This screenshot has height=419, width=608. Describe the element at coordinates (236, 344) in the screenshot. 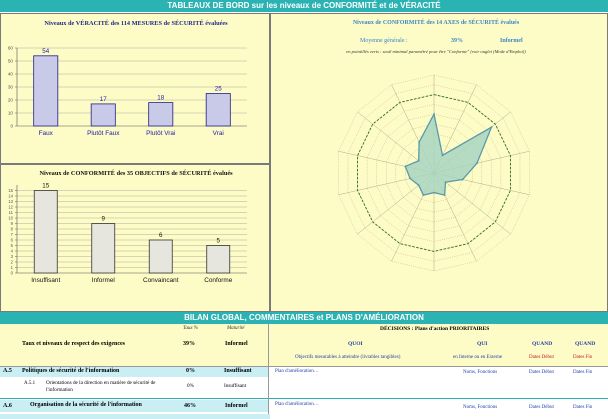

I see `summary-status: Informel` at that location.